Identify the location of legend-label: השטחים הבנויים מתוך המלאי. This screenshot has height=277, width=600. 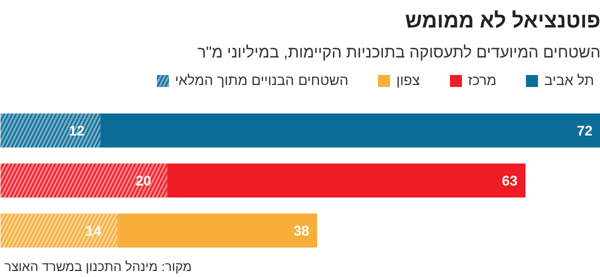
(261, 80).